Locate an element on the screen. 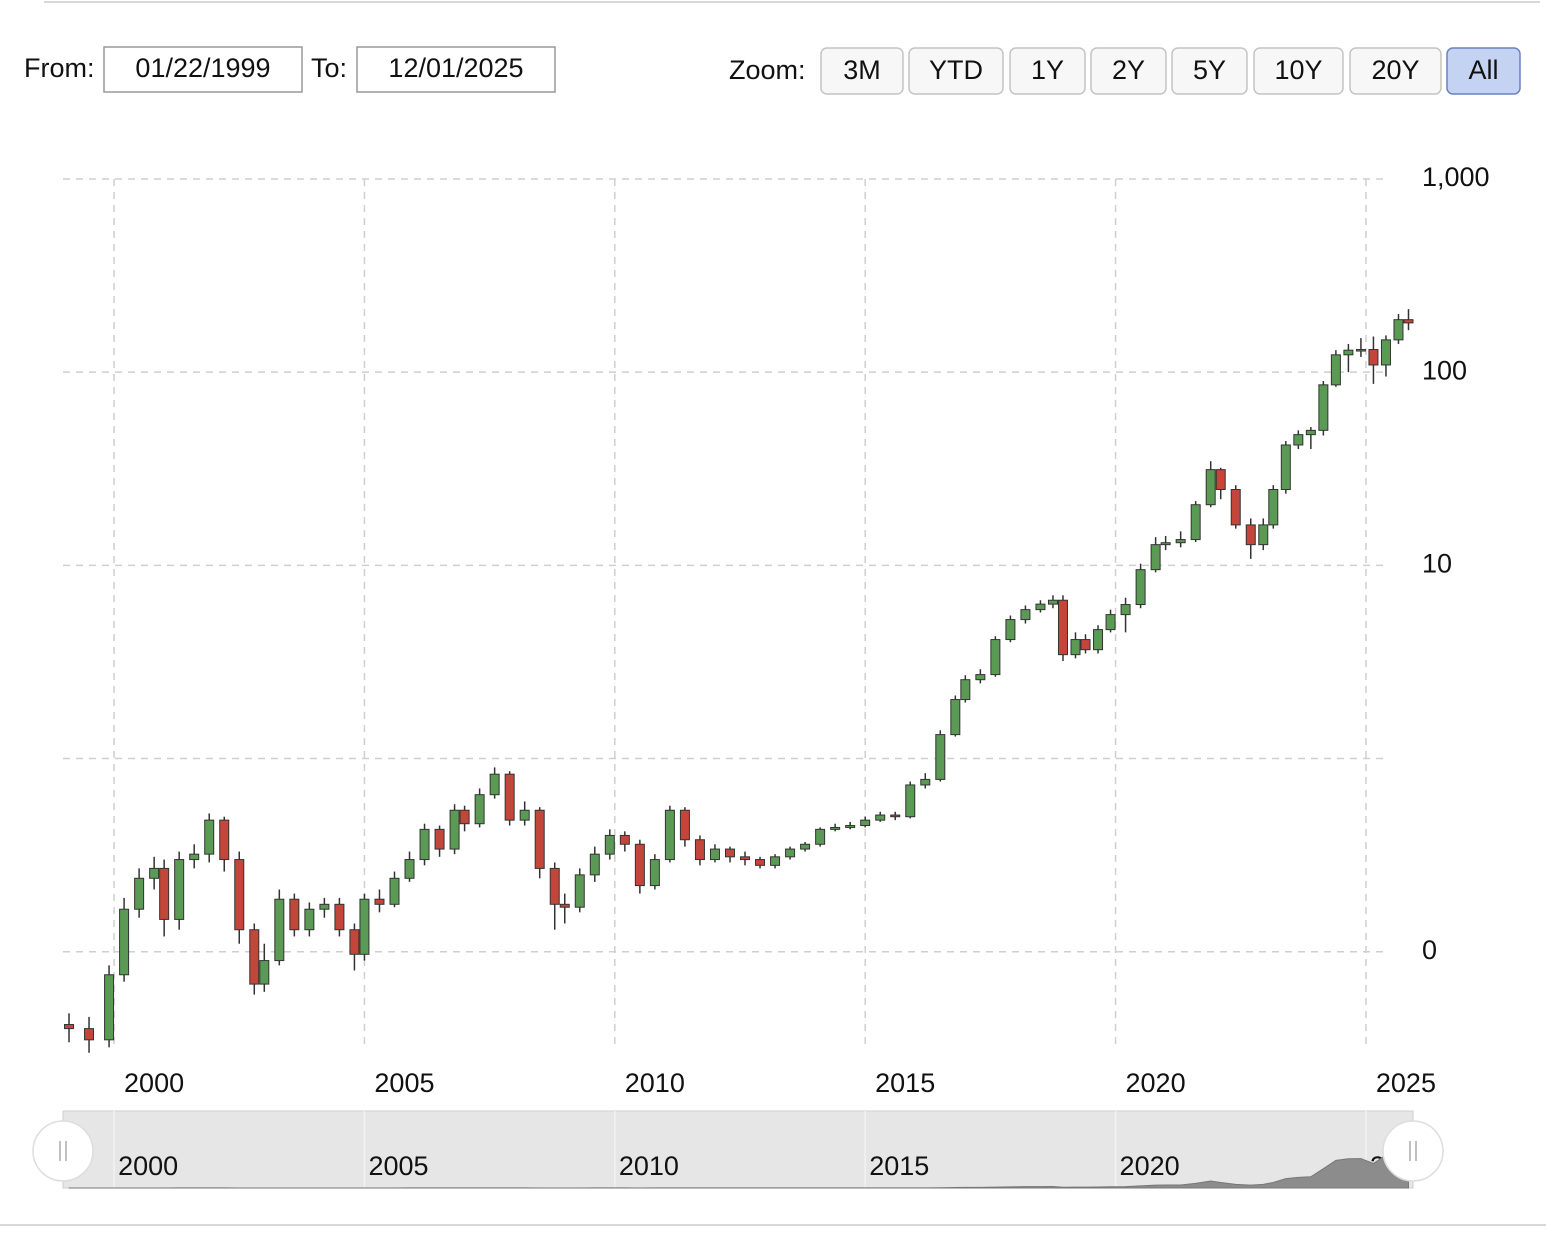 Image resolution: width=1546 pixels, height=1236 pixels. zoom-button-label: All is located at coordinates (1483, 70).